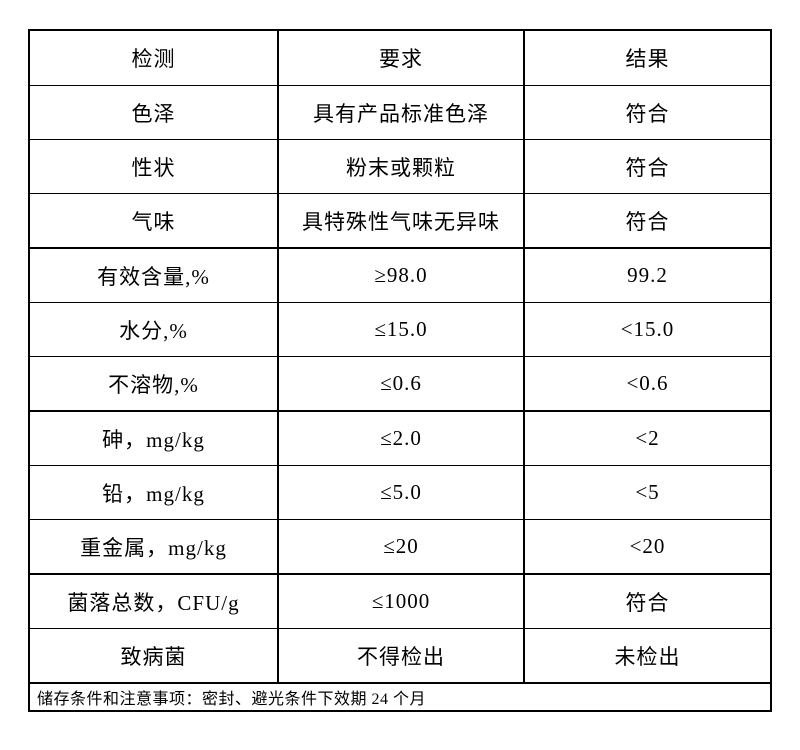  Describe the element at coordinates (153, 221) in the screenshot. I see `cell-test: 气味` at that location.